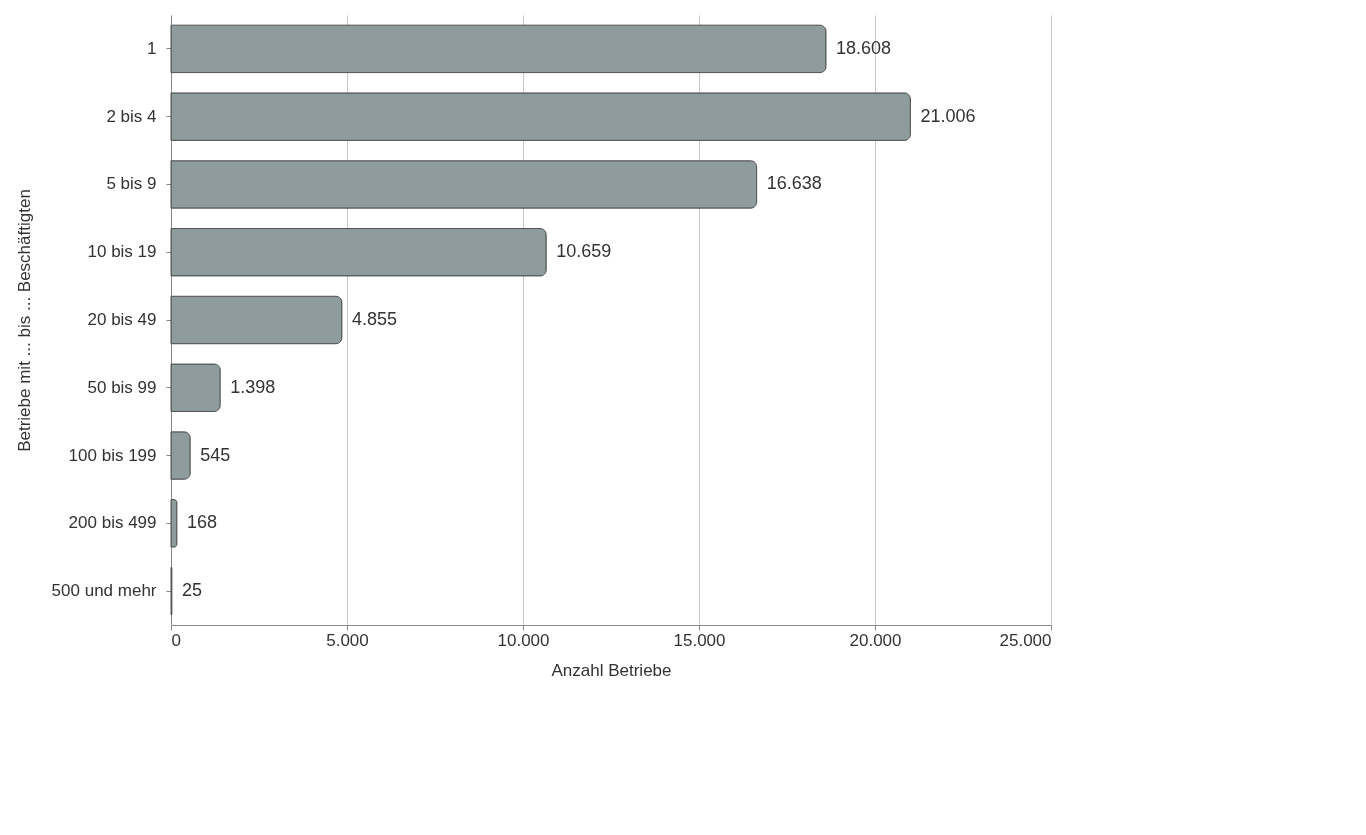  Describe the element at coordinates (131, 184) in the screenshot. I see `y-tick-label: 5 bis 9` at that location.